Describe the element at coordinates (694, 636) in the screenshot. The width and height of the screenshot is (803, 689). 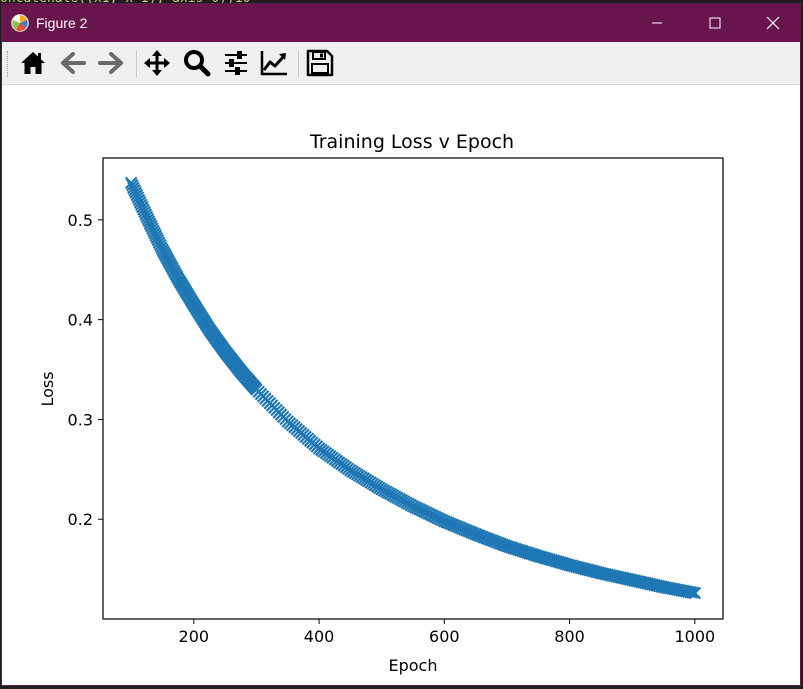
I see `x-tick-label: 1000` at that location.